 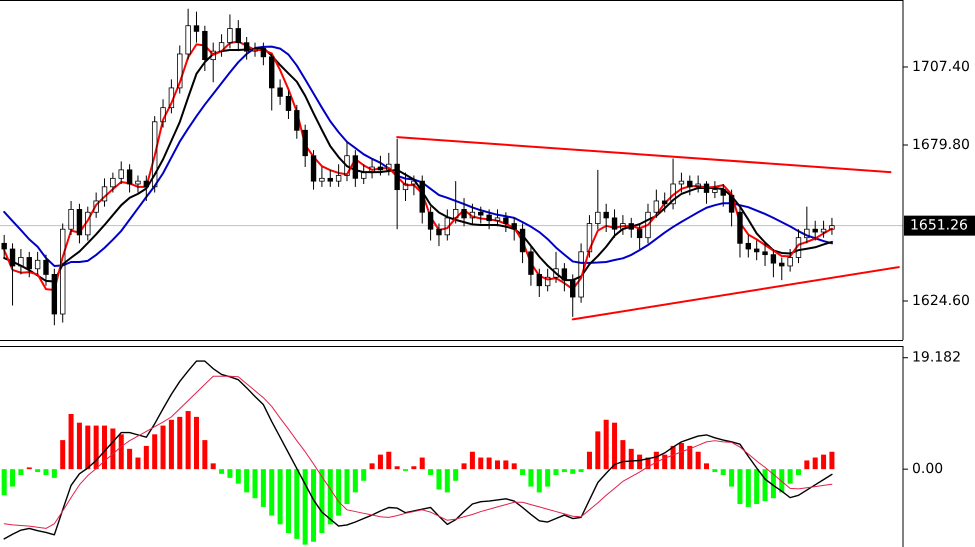 What do you see at coordinates (941, 300) in the screenshot?
I see `y-tick-label: 1624.60` at bounding box center [941, 300].